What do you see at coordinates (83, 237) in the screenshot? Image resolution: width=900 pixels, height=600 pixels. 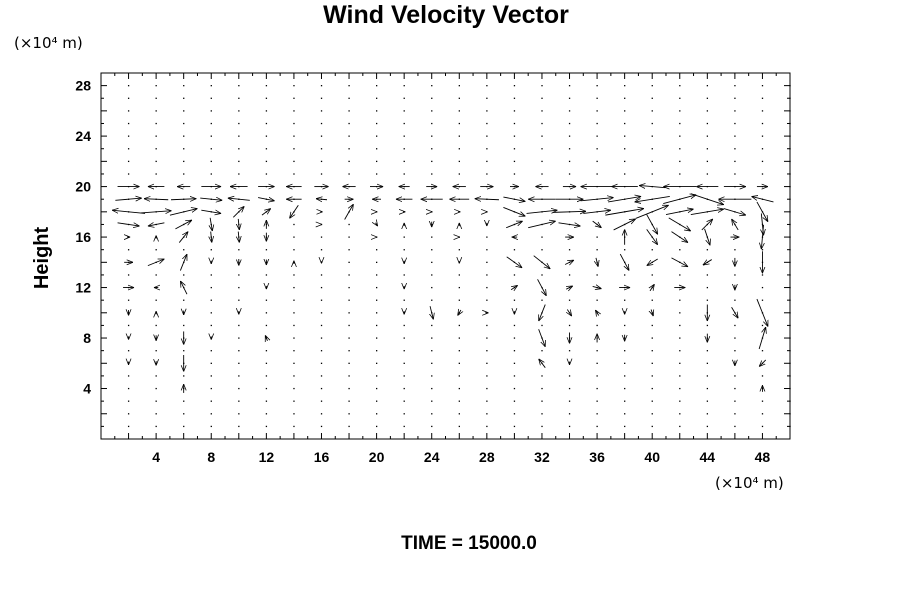 I see `y-tick-label: 16` at bounding box center [83, 237].